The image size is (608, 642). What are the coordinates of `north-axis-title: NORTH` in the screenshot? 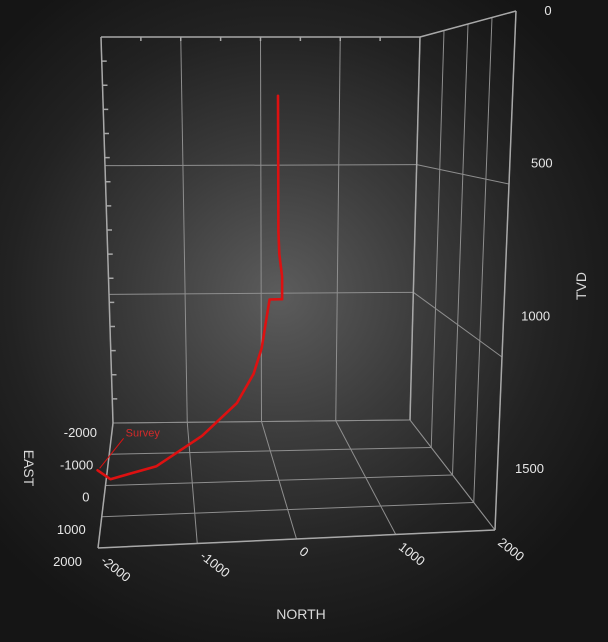 It's located at (301, 614).